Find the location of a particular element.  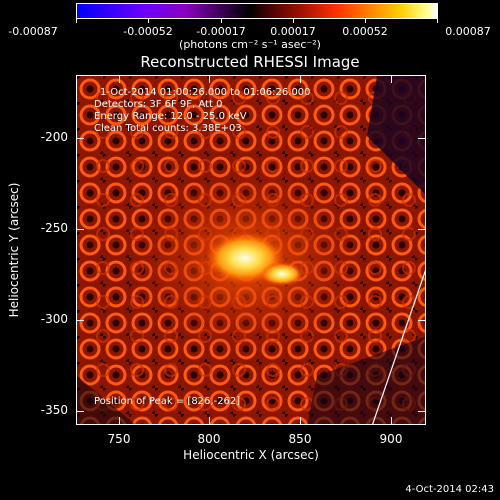

x-tick-label: 750 is located at coordinates (119, 439).